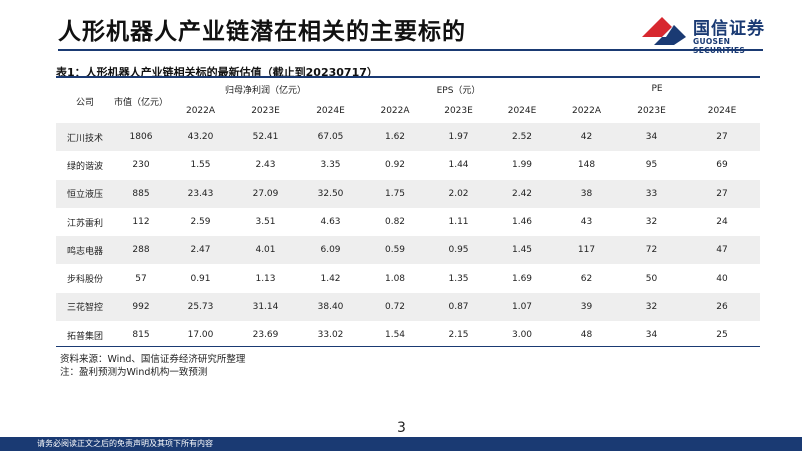  I want to click on logo-mark-icon, so click(664, 31).